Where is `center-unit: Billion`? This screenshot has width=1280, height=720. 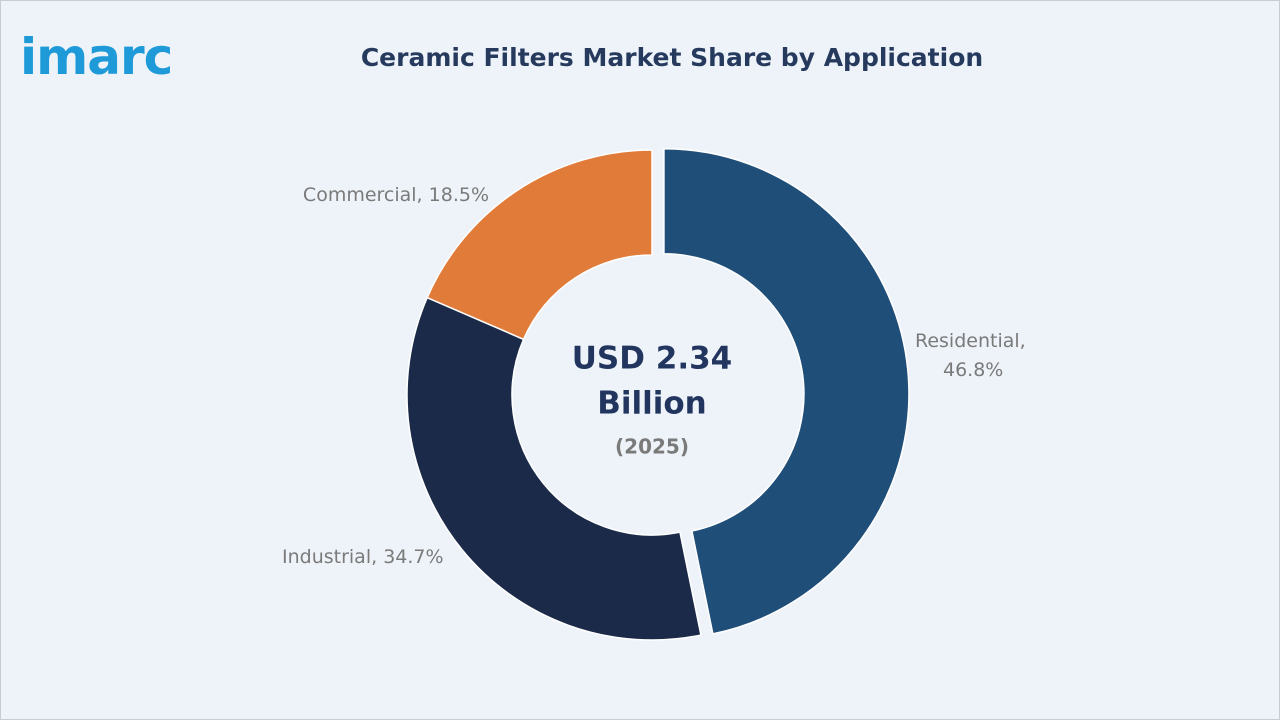
center-unit: Billion is located at coordinates (652, 404).